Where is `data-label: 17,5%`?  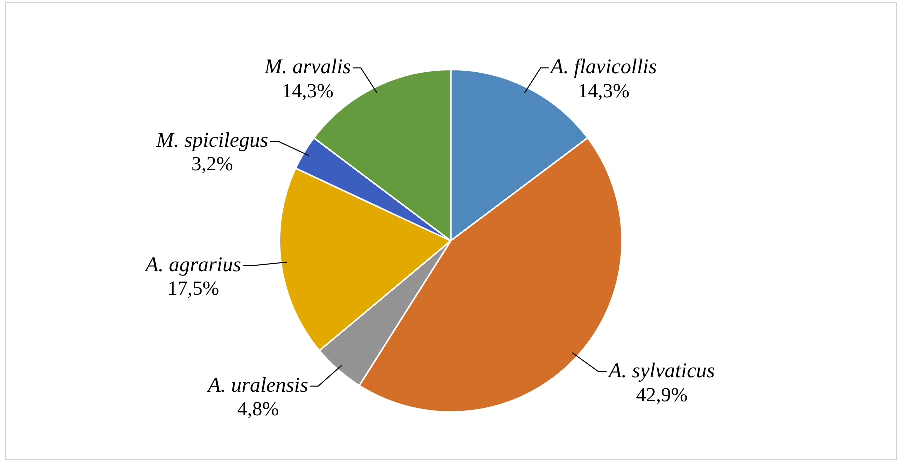
data-label: 17,5% is located at coordinates (194, 289).